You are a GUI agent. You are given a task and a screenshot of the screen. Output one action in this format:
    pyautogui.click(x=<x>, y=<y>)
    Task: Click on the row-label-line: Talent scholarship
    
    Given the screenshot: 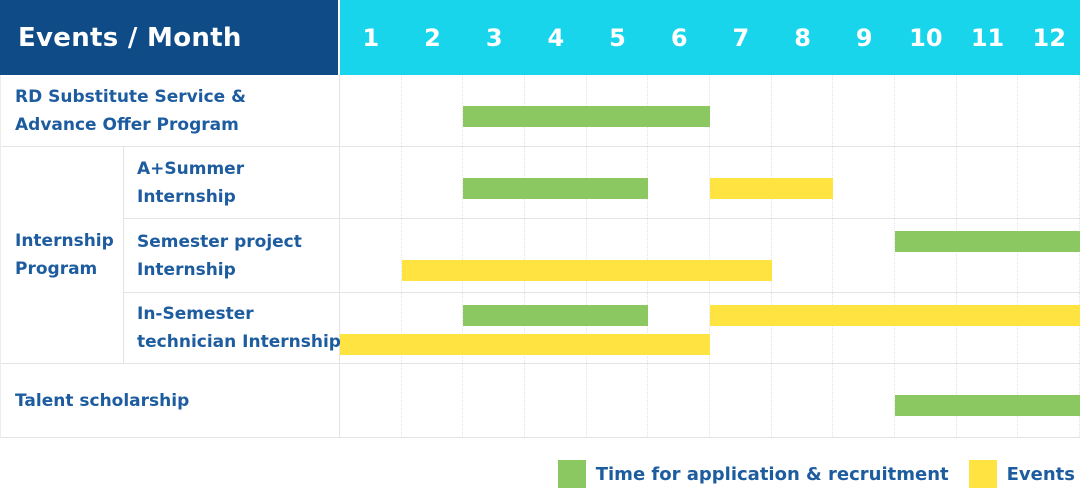 What is the action you would take?
    pyautogui.click(x=102, y=400)
    